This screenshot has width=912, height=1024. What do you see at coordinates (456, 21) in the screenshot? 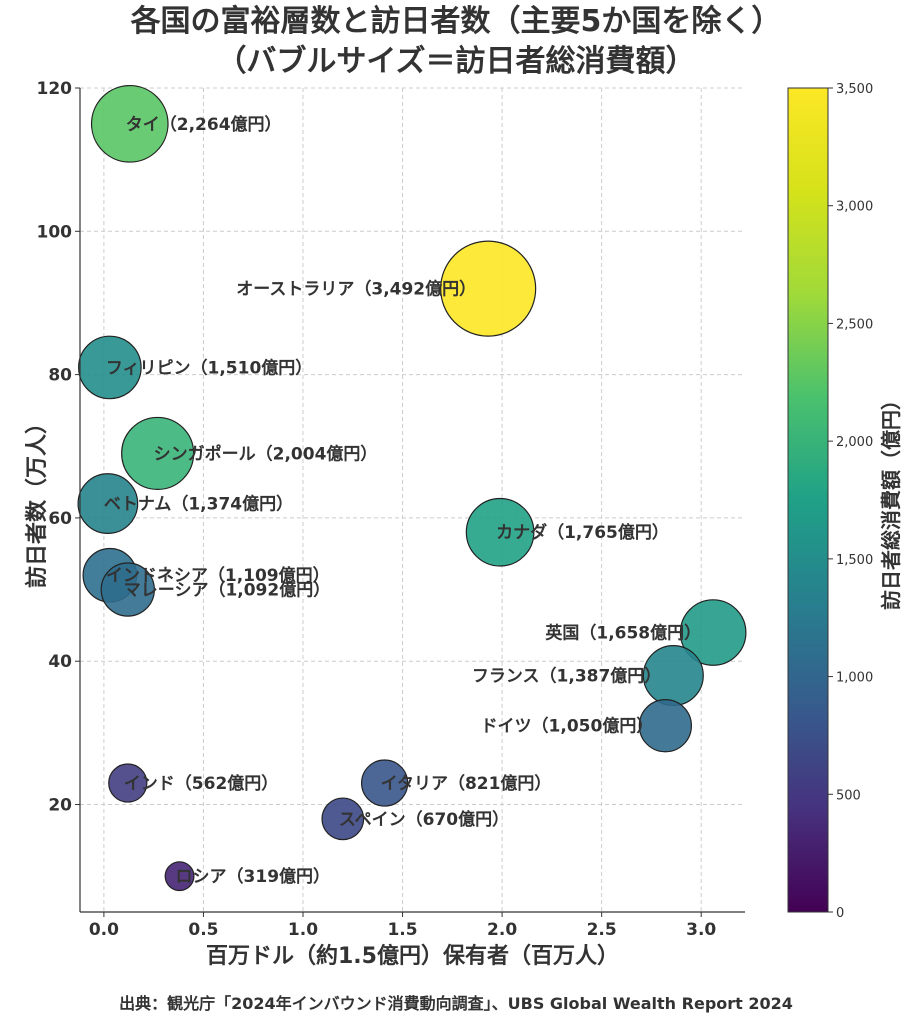
I see `chart-title: 各国の富裕層数と訪日者数（主要5か国を除く）` at bounding box center [456, 21].